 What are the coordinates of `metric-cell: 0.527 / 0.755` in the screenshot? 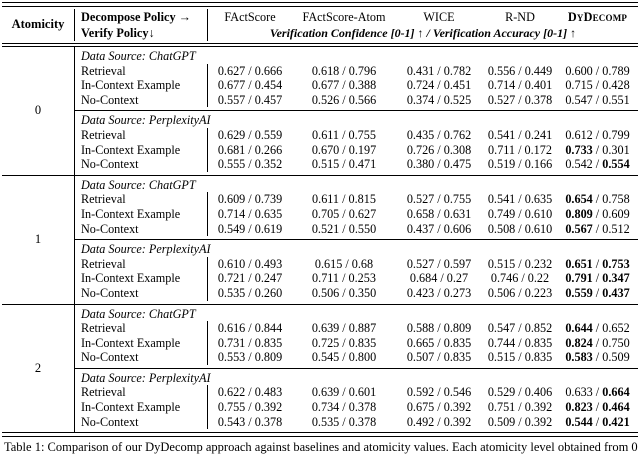 It's located at (439, 199).